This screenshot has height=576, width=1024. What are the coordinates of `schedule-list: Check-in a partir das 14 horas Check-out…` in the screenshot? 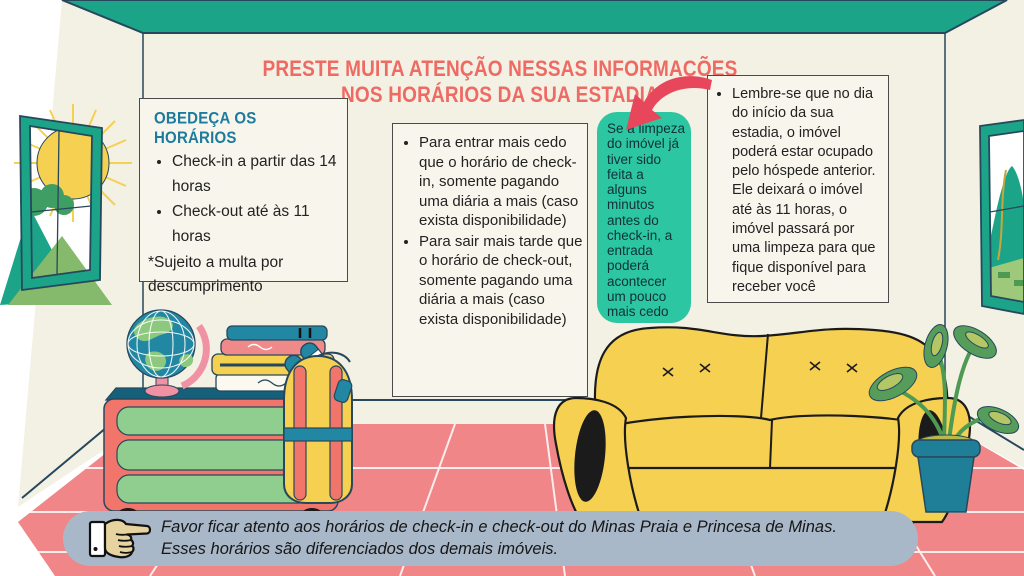 It's located at (243, 199).